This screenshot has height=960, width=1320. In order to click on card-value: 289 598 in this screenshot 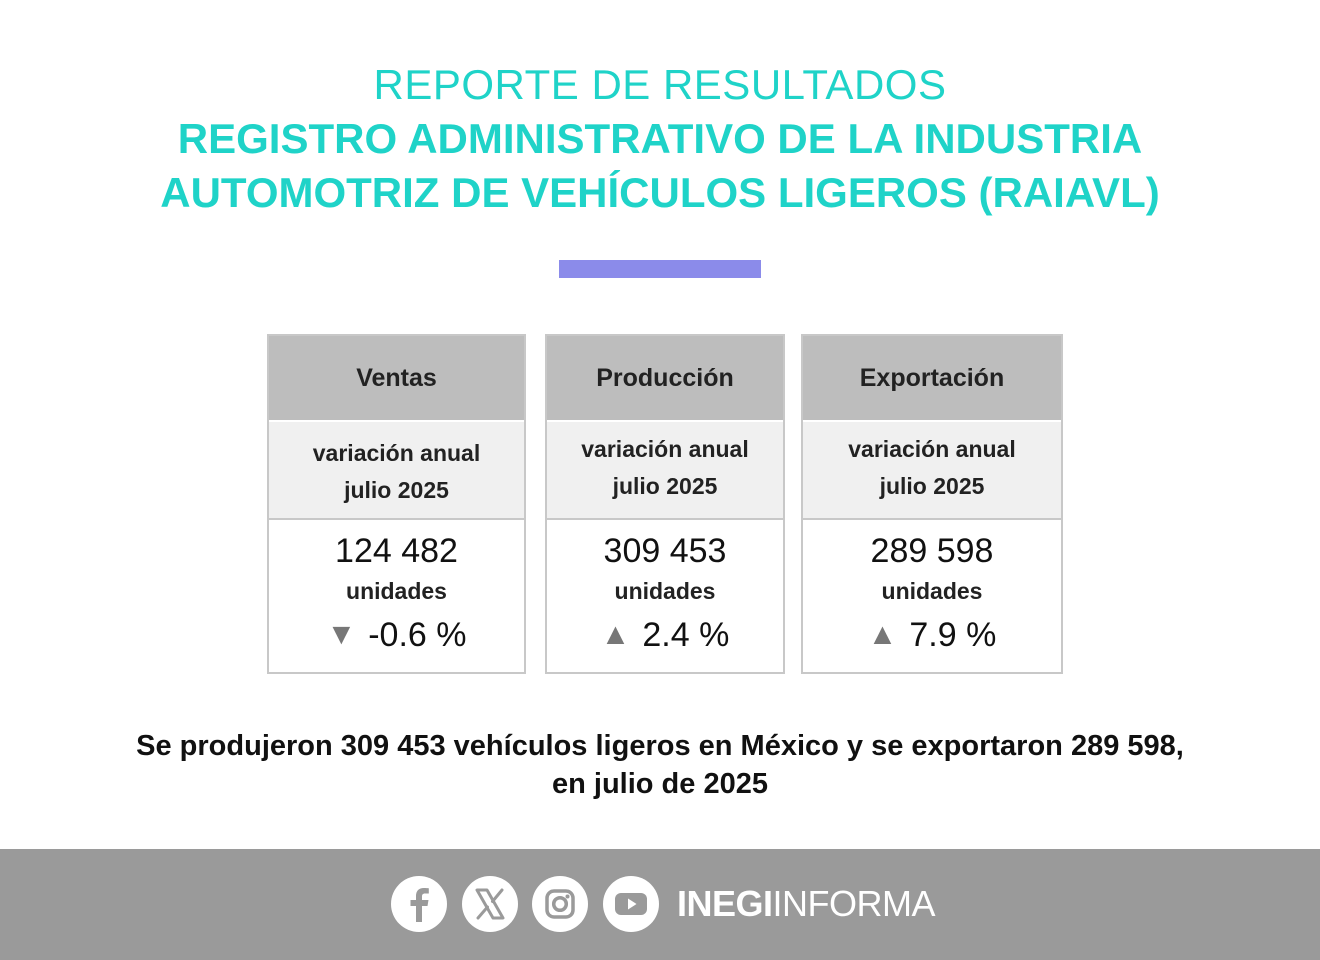, I will do `click(932, 551)`.